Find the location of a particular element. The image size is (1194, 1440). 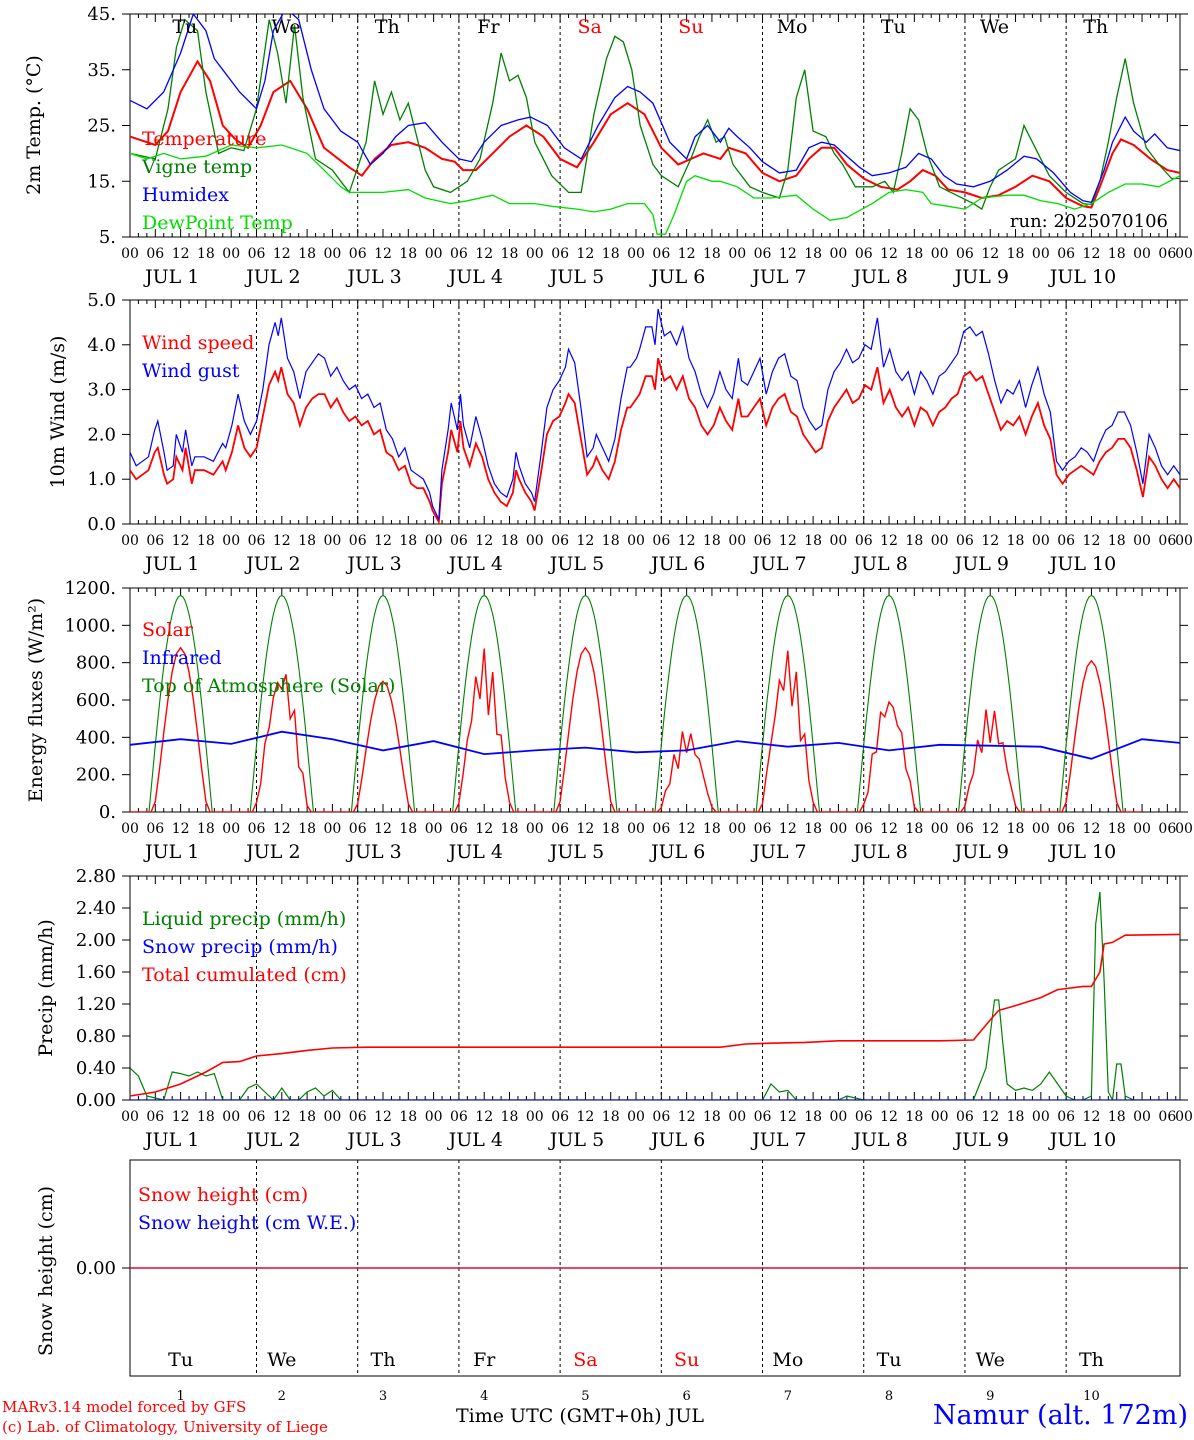

y-tick-label: 35. is located at coordinates (101, 70).